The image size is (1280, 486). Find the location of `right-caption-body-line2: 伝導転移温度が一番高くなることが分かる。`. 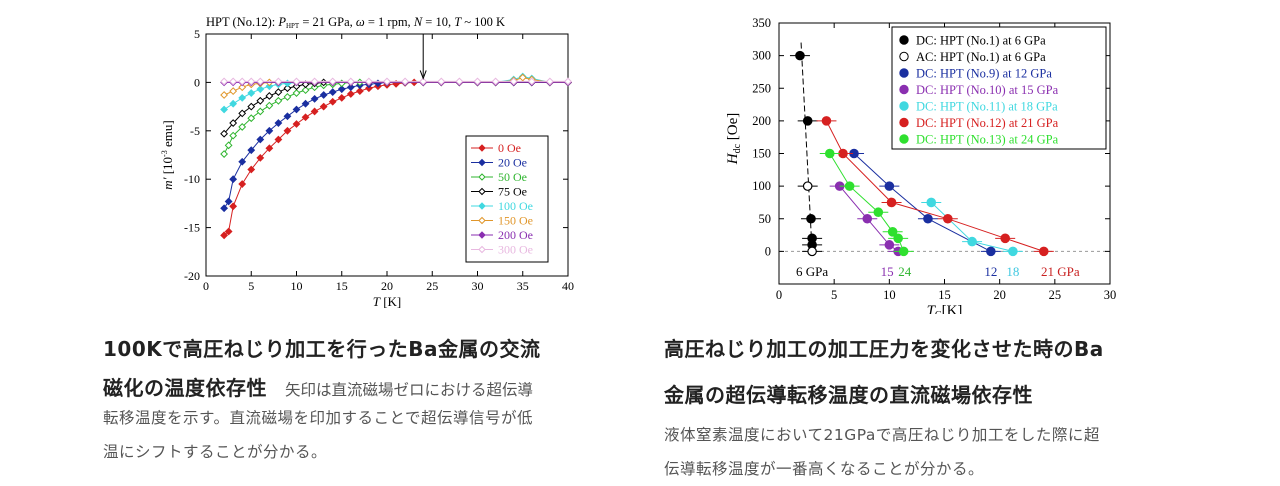

right-caption-body-line2: 伝導転移温度が一番高くなることが分かる。 is located at coordinates (824, 469).